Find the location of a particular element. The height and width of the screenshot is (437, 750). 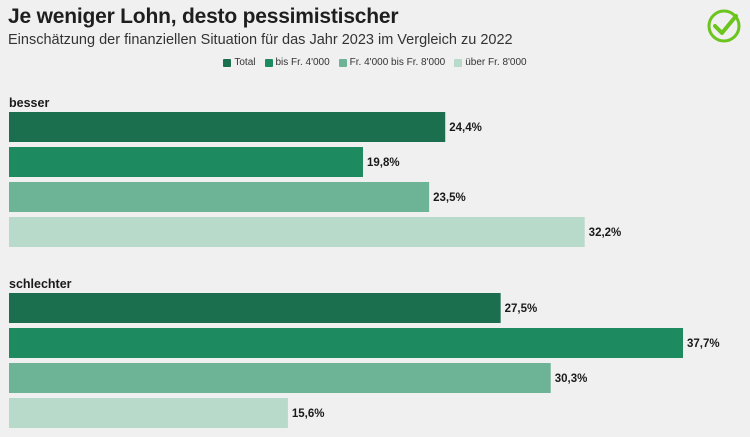

legend-item-ueber-8000: über Fr. 8'000 is located at coordinates (490, 62).